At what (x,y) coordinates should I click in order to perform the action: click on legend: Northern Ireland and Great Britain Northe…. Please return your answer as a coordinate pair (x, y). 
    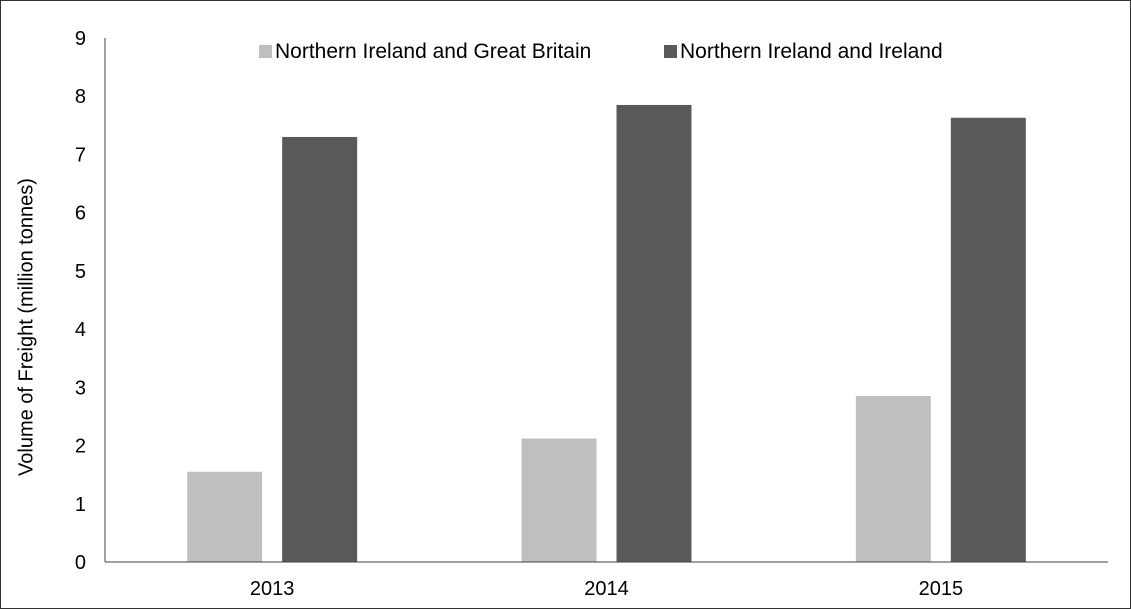
    Looking at the image, I should click on (601, 51).